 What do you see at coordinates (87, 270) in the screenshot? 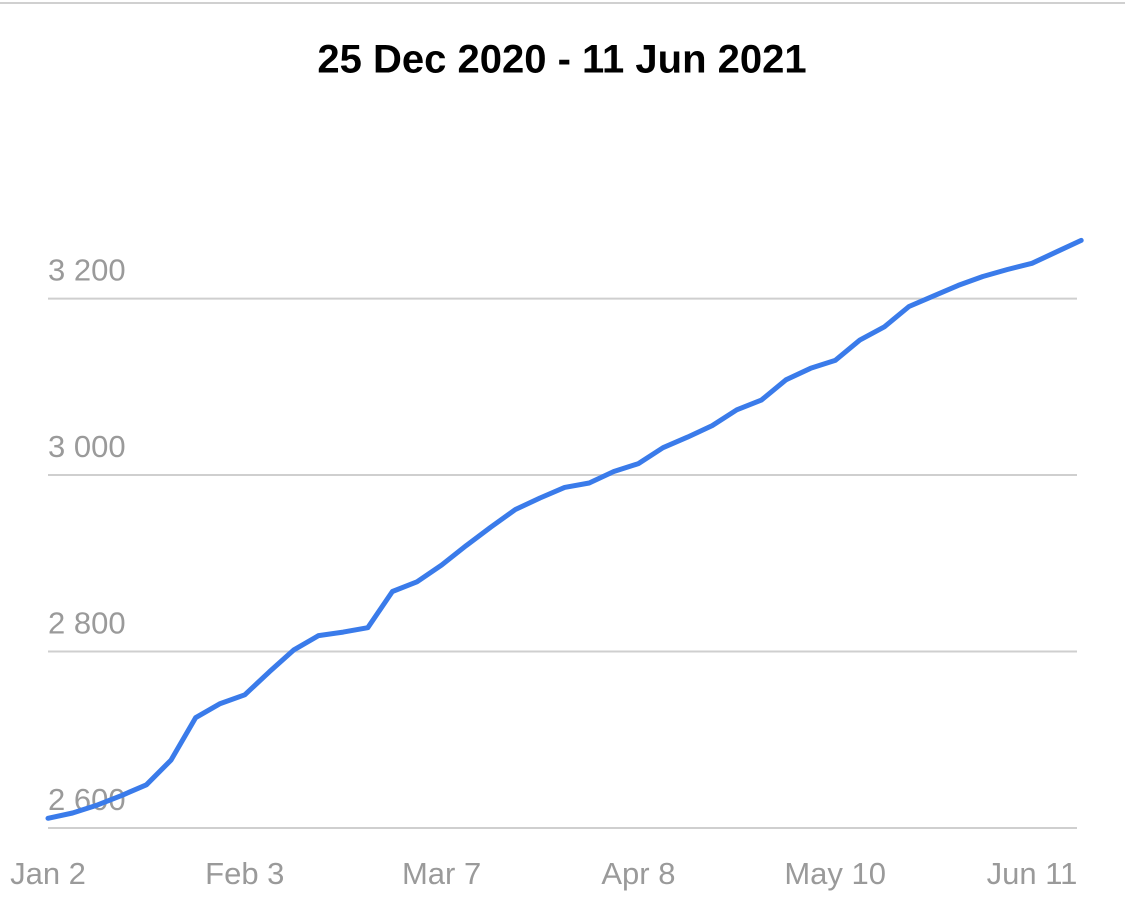
I see `y-tick-label: 3 200` at bounding box center [87, 270].